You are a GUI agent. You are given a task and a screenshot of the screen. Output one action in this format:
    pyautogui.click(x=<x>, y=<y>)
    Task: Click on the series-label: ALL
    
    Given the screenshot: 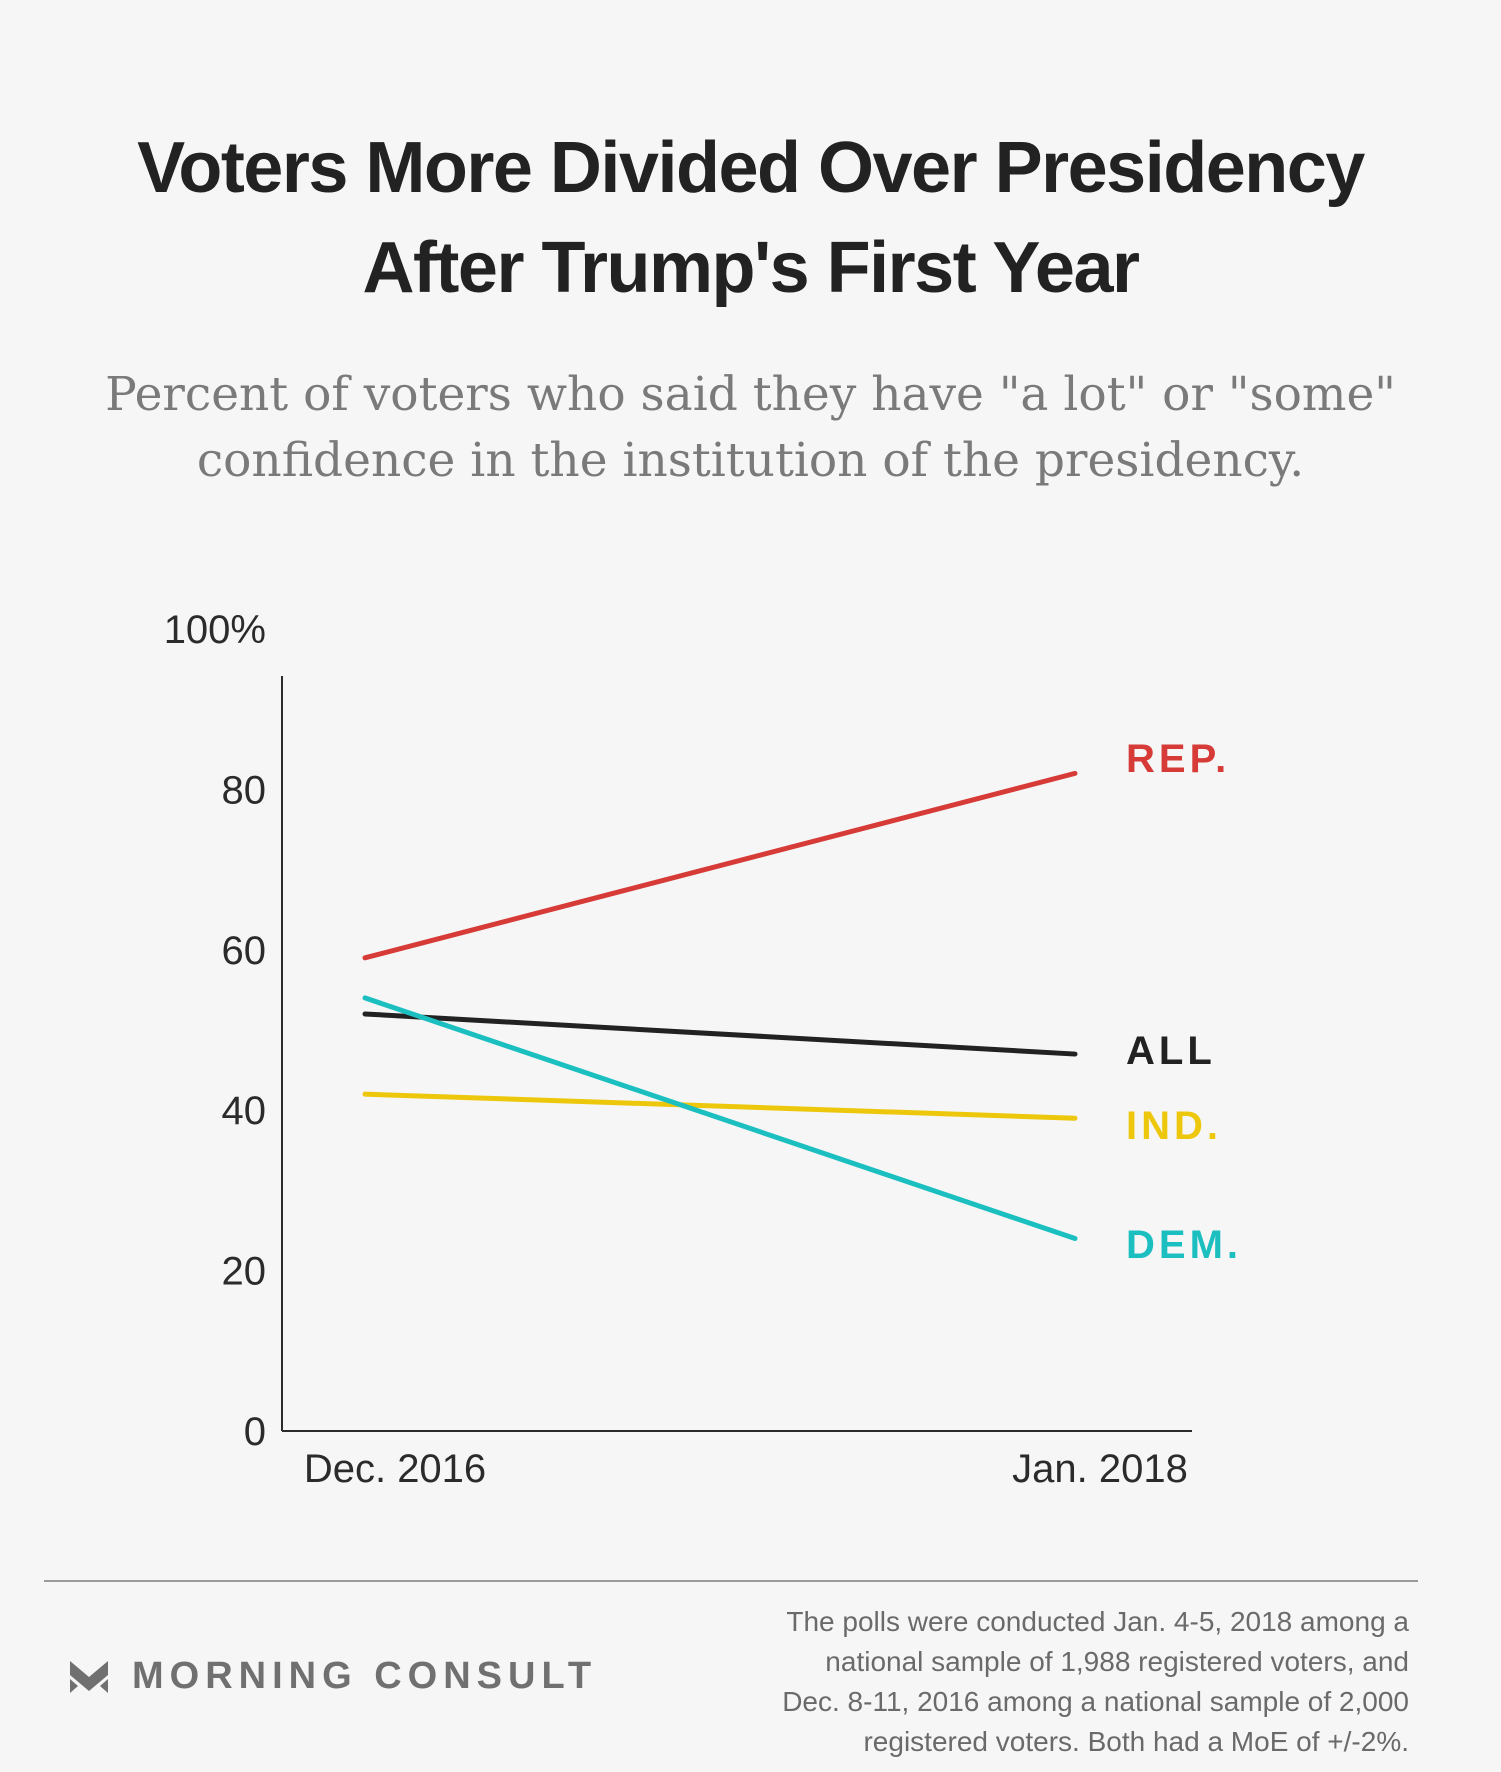 What is the action you would take?
    pyautogui.click(x=1171, y=1051)
    